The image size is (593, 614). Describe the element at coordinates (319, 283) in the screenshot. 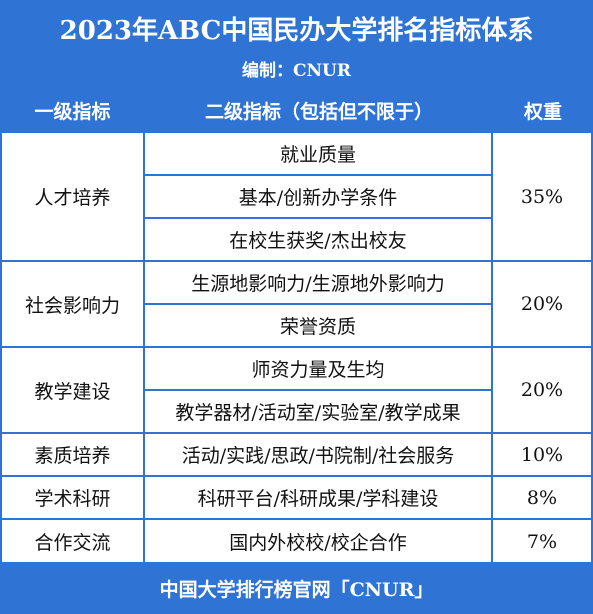

I see `secondary-indicator: 生源地影响力/生源地外影响力` at that location.